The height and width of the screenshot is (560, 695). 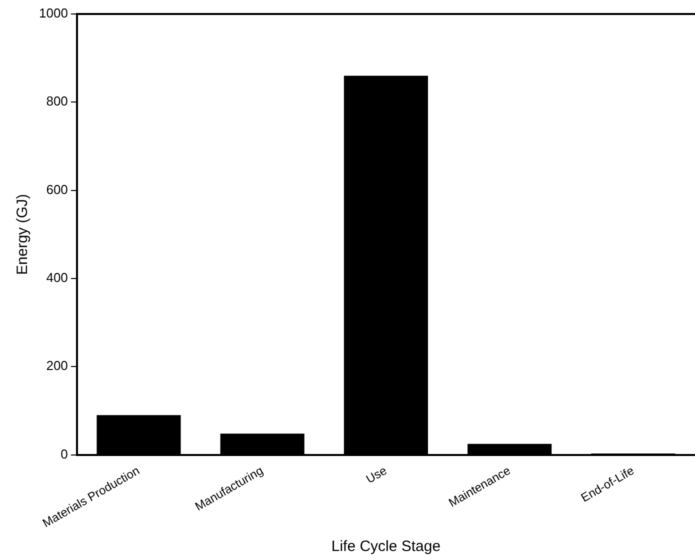 I want to click on y-tick-label: 800, so click(x=57, y=101).